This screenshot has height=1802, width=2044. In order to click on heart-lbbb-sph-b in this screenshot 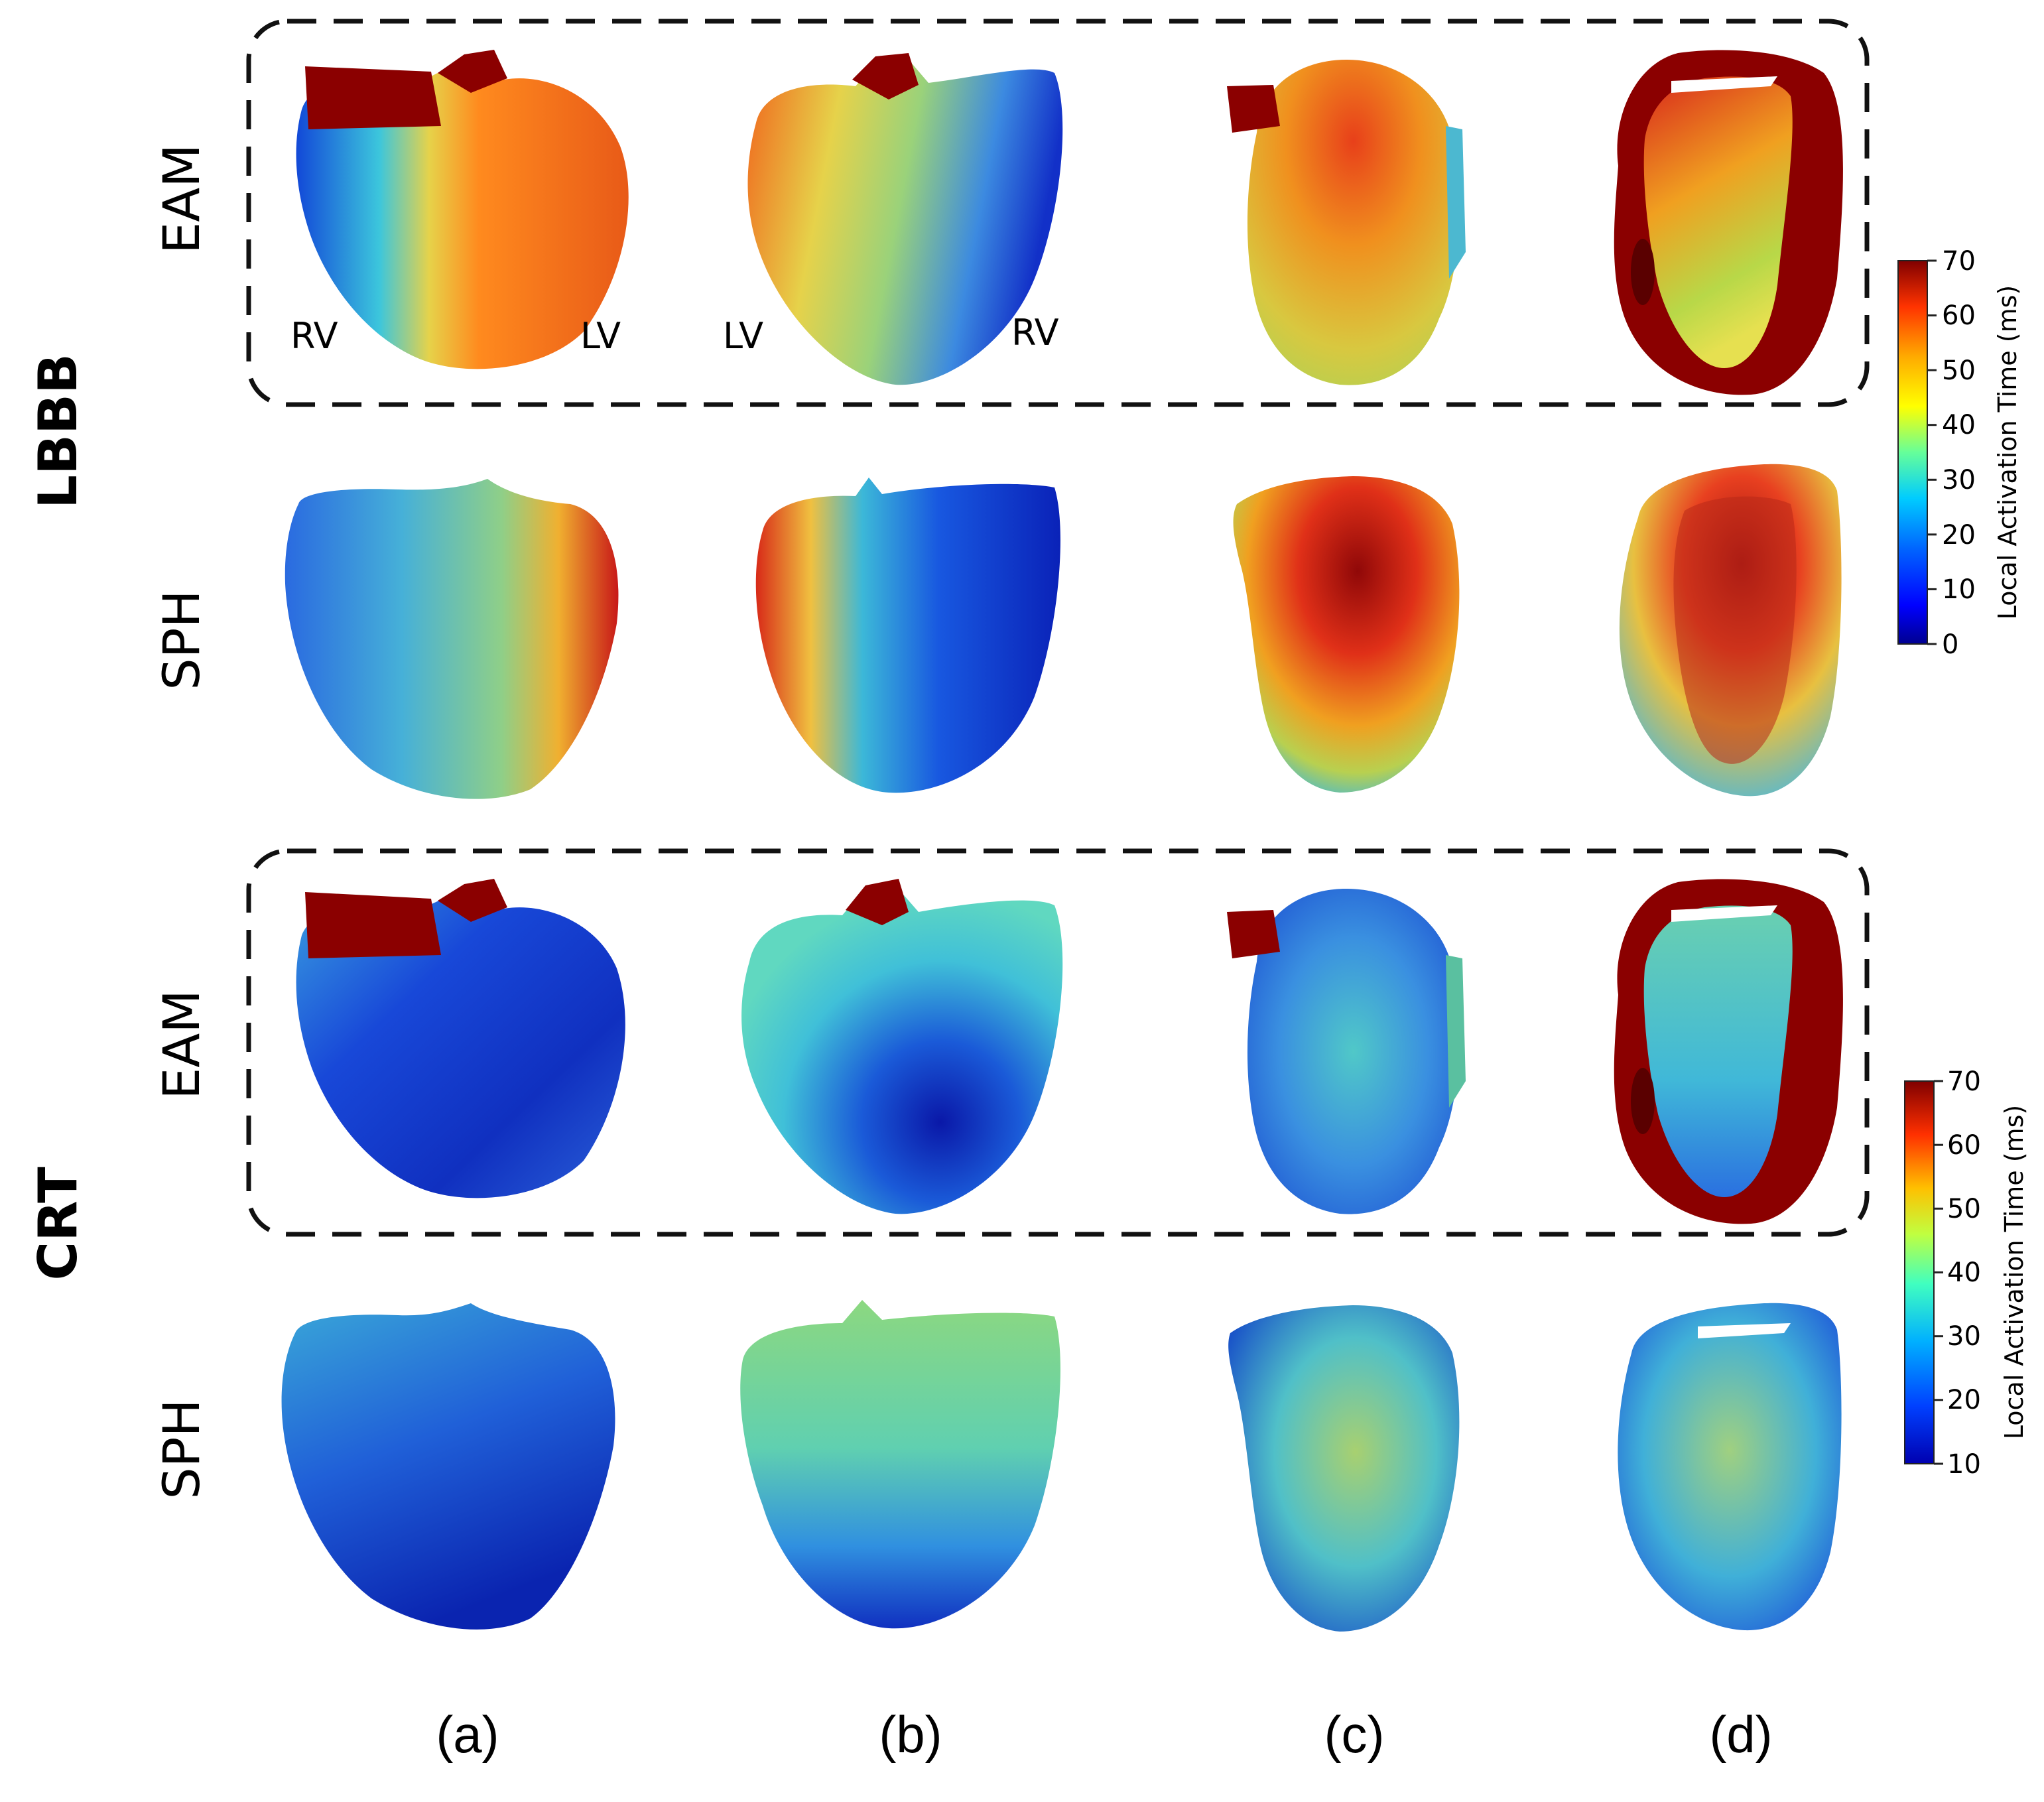, I will do `click(908, 635)`.